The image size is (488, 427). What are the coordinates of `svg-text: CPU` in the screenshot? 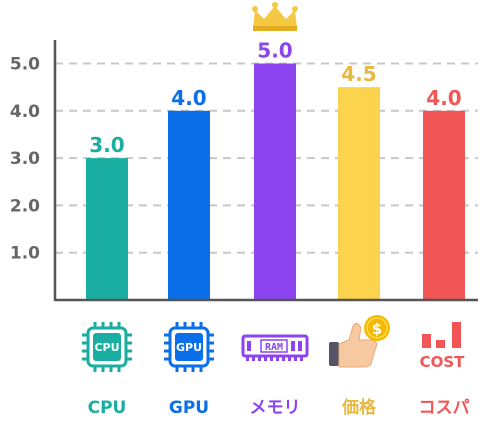 It's located at (106, 347).